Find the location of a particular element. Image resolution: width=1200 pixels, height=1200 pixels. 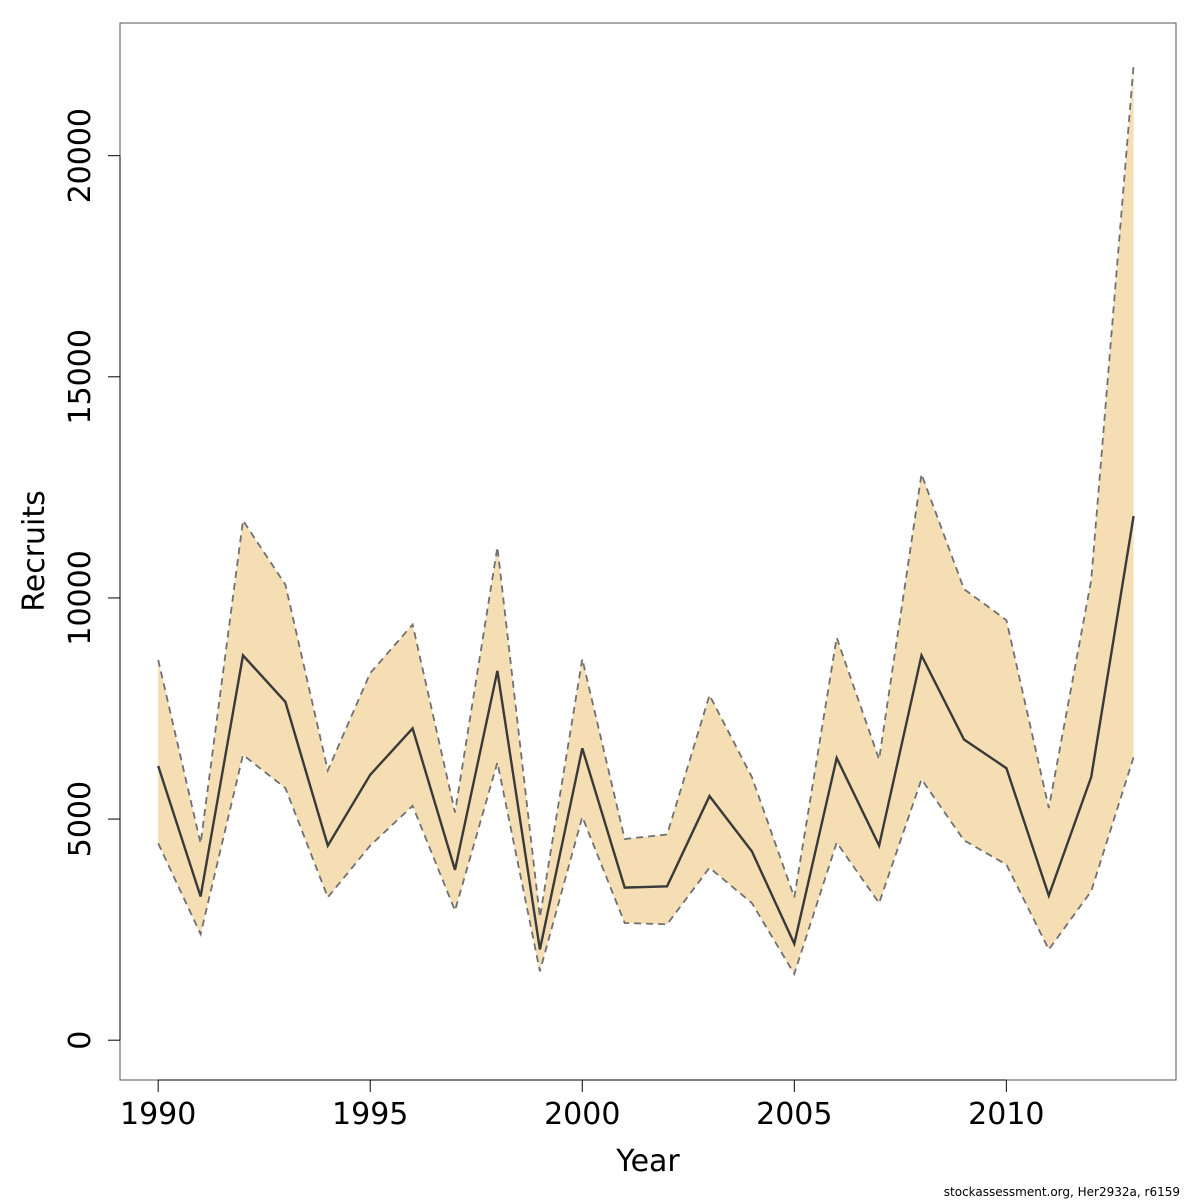

y-tick-label: 20000 is located at coordinates (80, 155).